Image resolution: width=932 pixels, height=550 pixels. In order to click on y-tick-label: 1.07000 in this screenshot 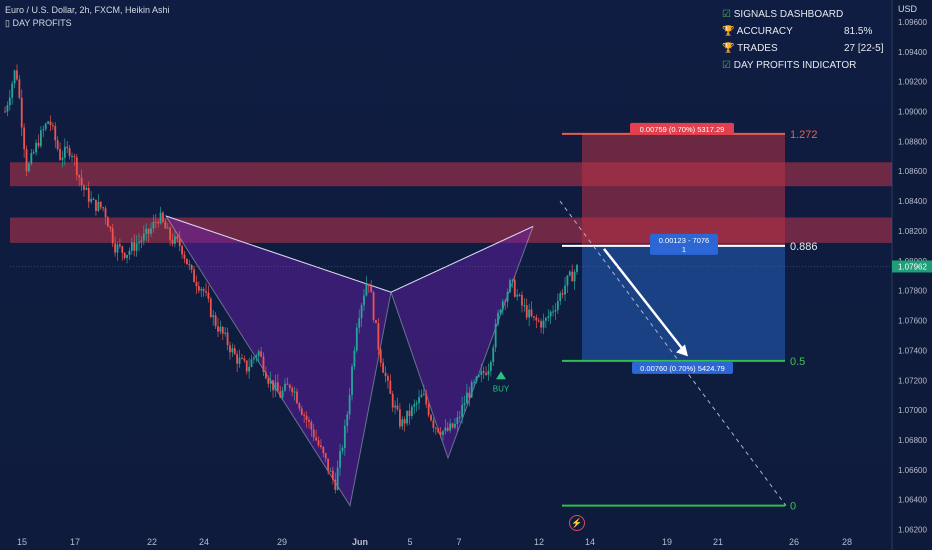, I will do `click(912, 410)`.